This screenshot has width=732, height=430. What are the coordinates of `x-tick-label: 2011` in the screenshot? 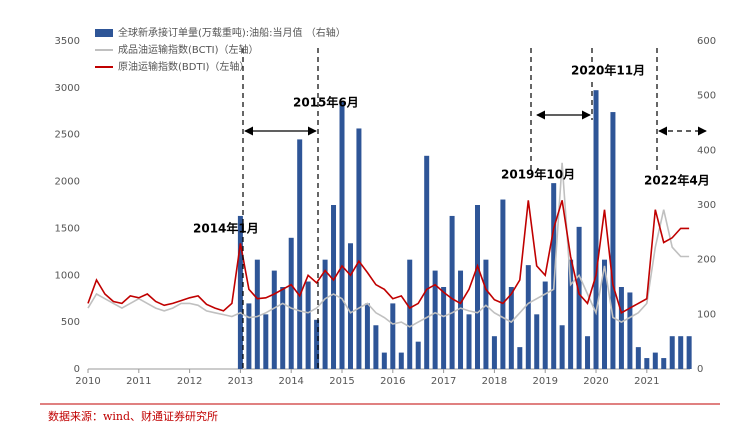 It's located at (138, 381).